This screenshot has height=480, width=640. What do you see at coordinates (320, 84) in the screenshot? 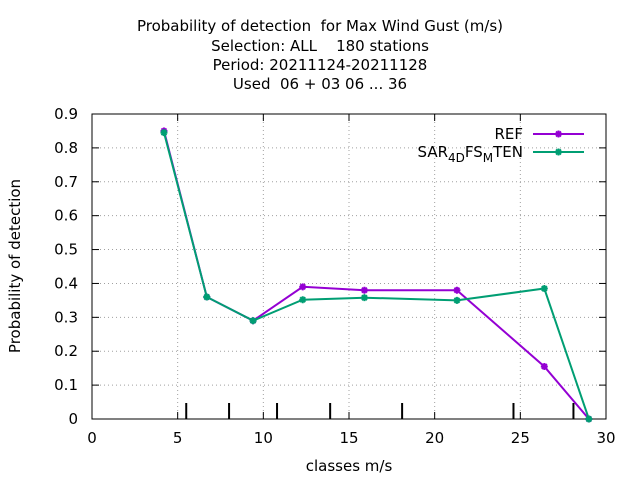
I see `title-line-4: Used 06 + 03 06 ... 36` at bounding box center [320, 84].